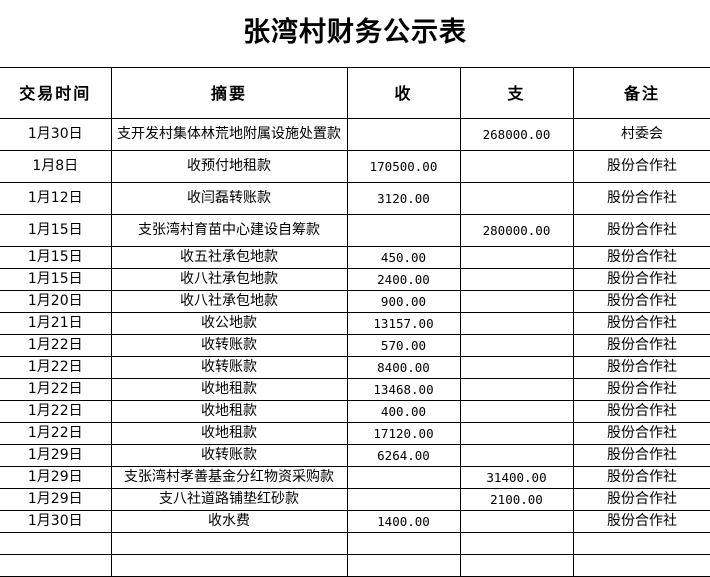 Image resolution: width=710 pixels, height=577 pixels. Describe the element at coordinates (56, 301) in the screenshot. I see `date-cell: 1月20日` at that location.